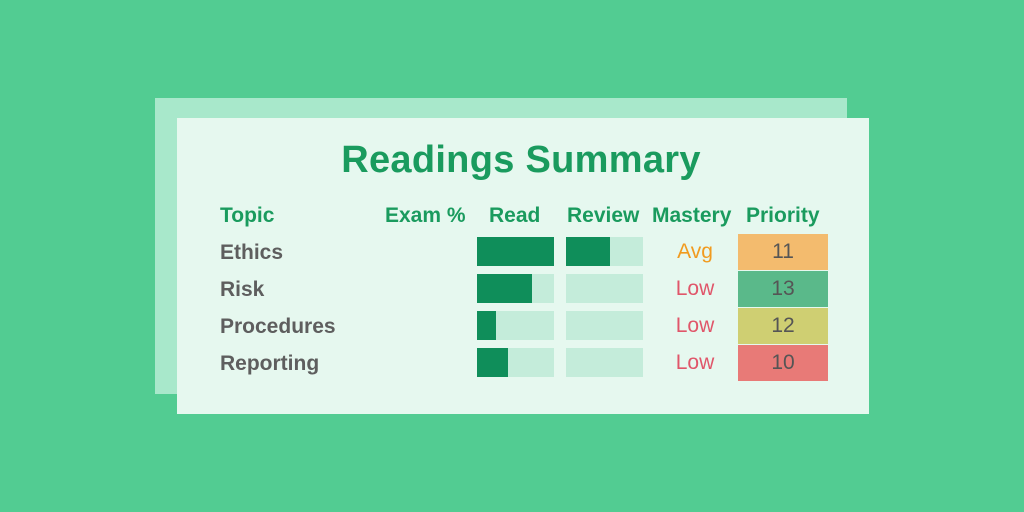 The image size is (1024, 512). What do you see at coordinates (783, 326) in the screenshot?
I see `priority-cell: 12` at bounding box center [783, 326].